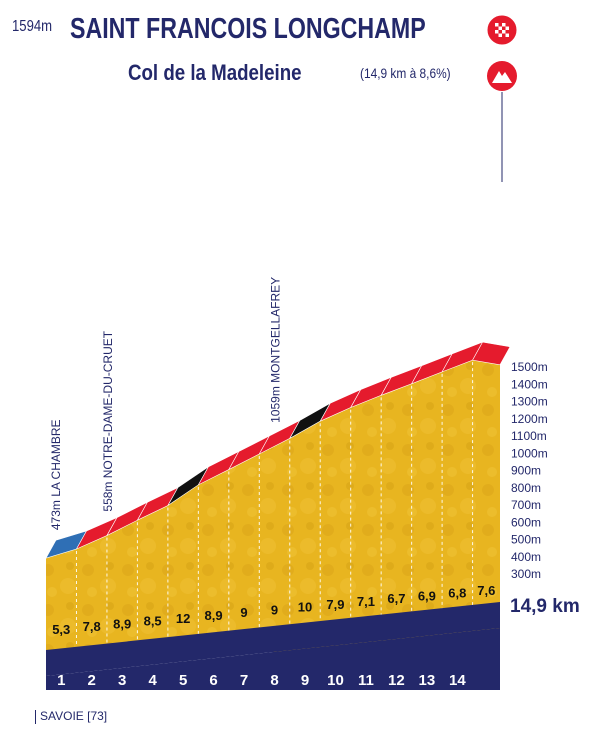  I want to click on gradient-label: 7,8, so click(92, 626).